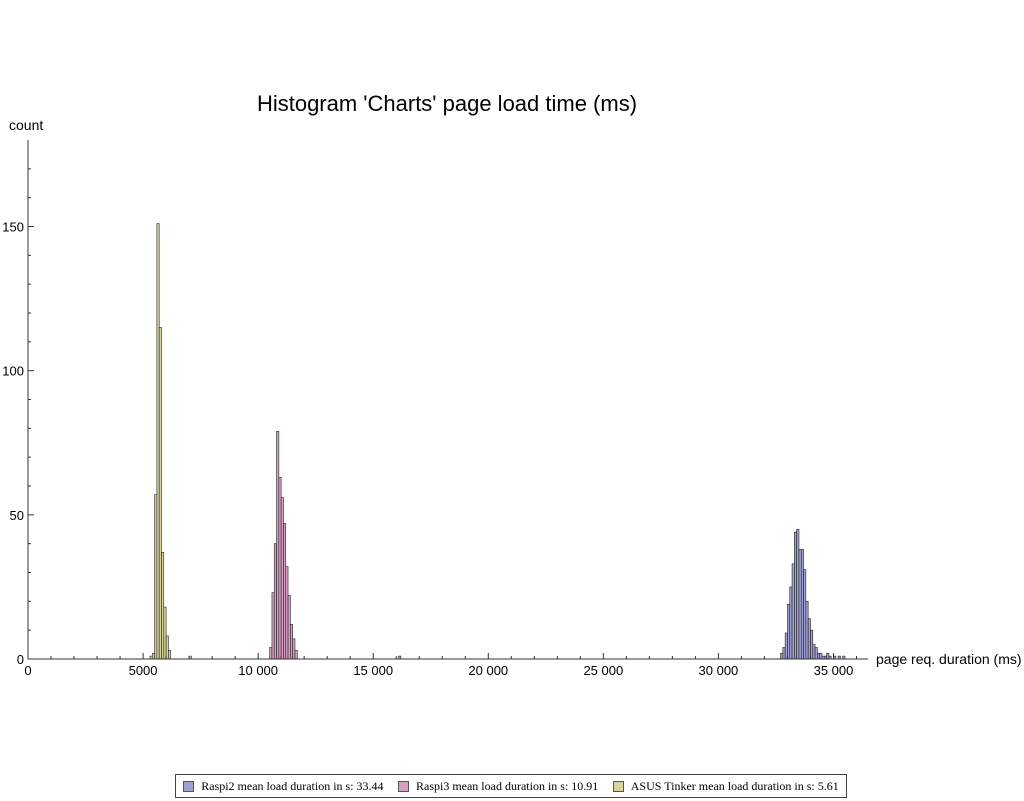 The height and width of the screenshot is (801, 1024). What do you see at coordinates (447, 103) in the screenshot?
I see `chart-title: Histogram 'Charts' page load time (ms)` at bounding box center [447, 103].